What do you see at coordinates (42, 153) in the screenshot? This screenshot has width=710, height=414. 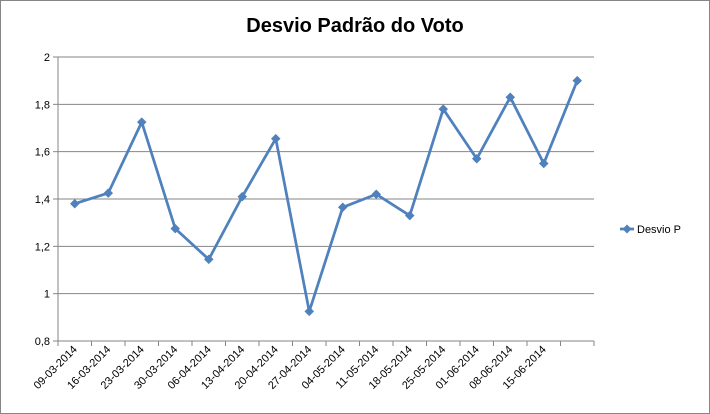 I see `y-tick-label: 1,6` at bounding box center [42, 153].